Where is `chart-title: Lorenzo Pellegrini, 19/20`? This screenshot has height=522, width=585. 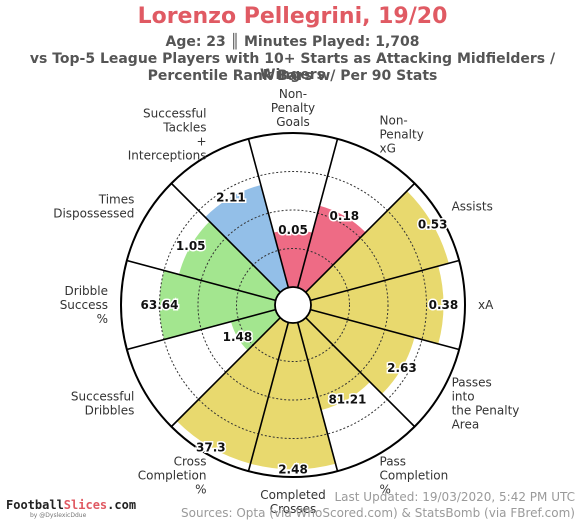 chart-title: Lorenzo Pellegrini, 19/20 is located at coordinates (292, 16).